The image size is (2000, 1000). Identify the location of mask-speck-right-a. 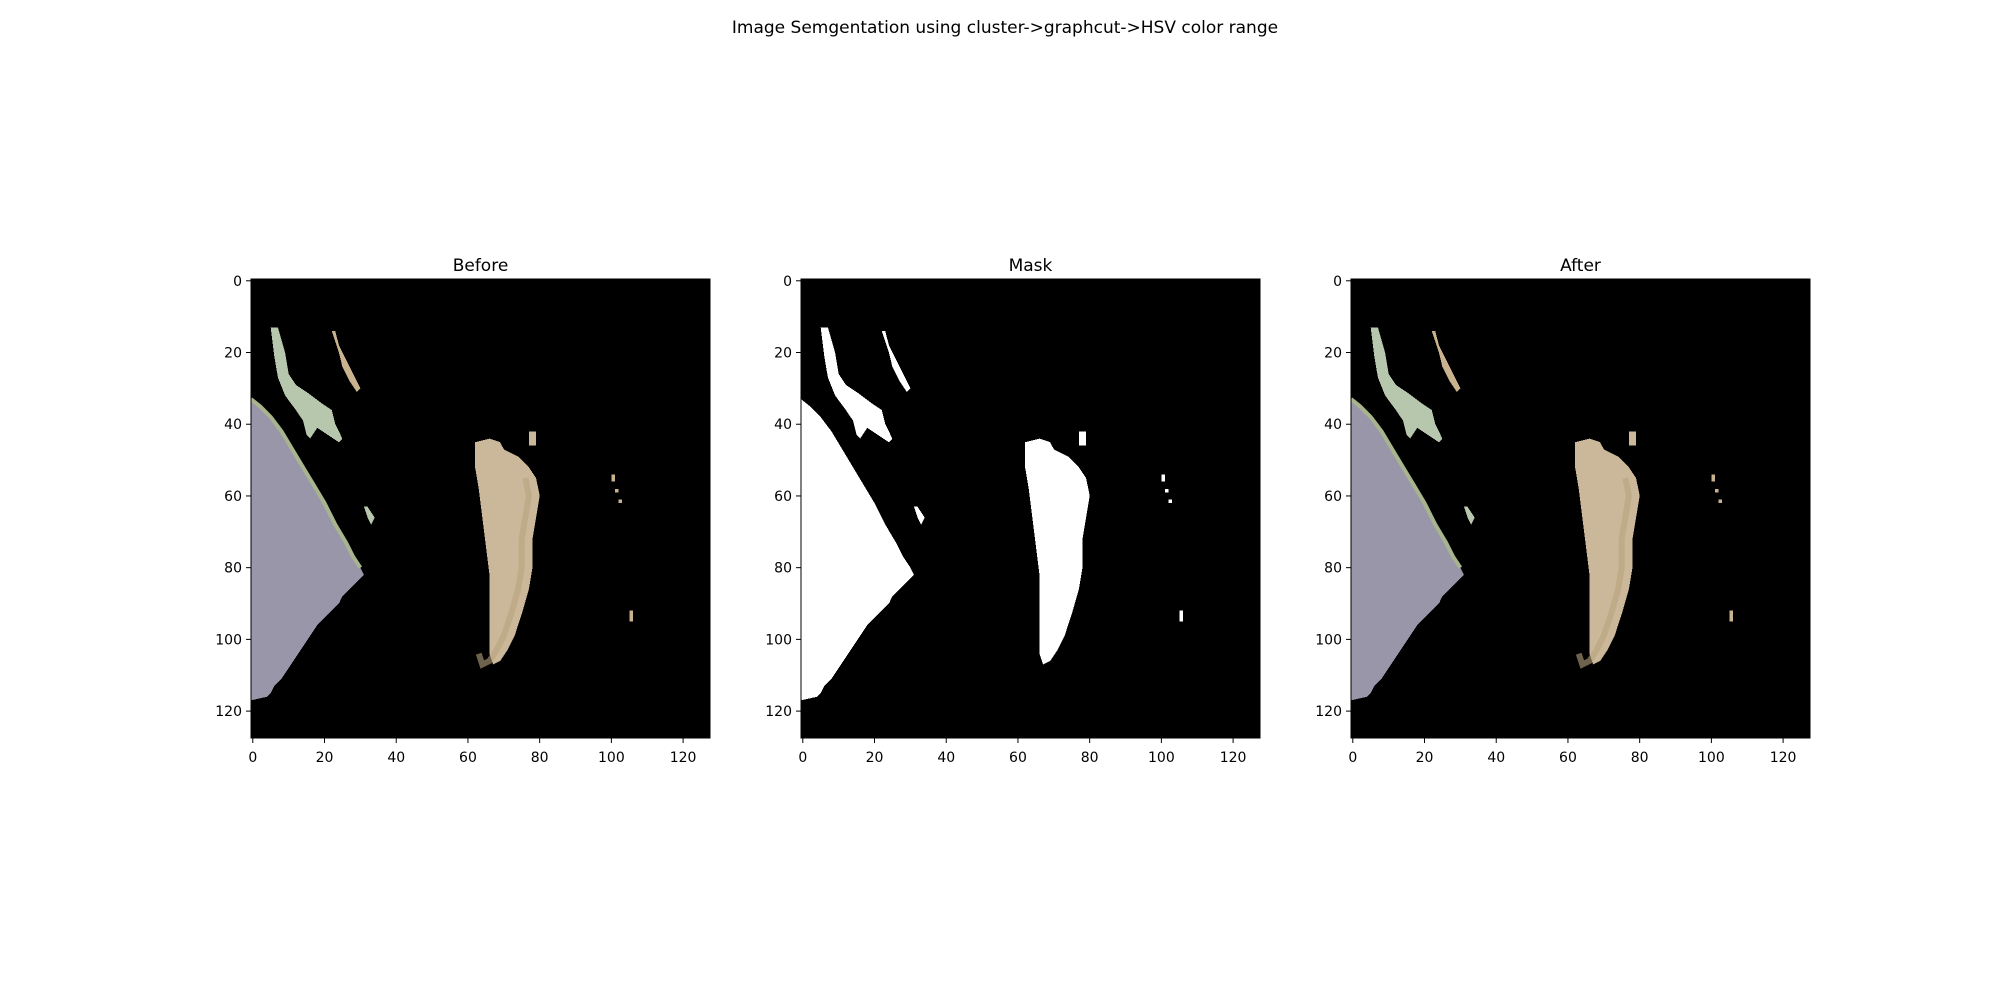
(1163, 478).